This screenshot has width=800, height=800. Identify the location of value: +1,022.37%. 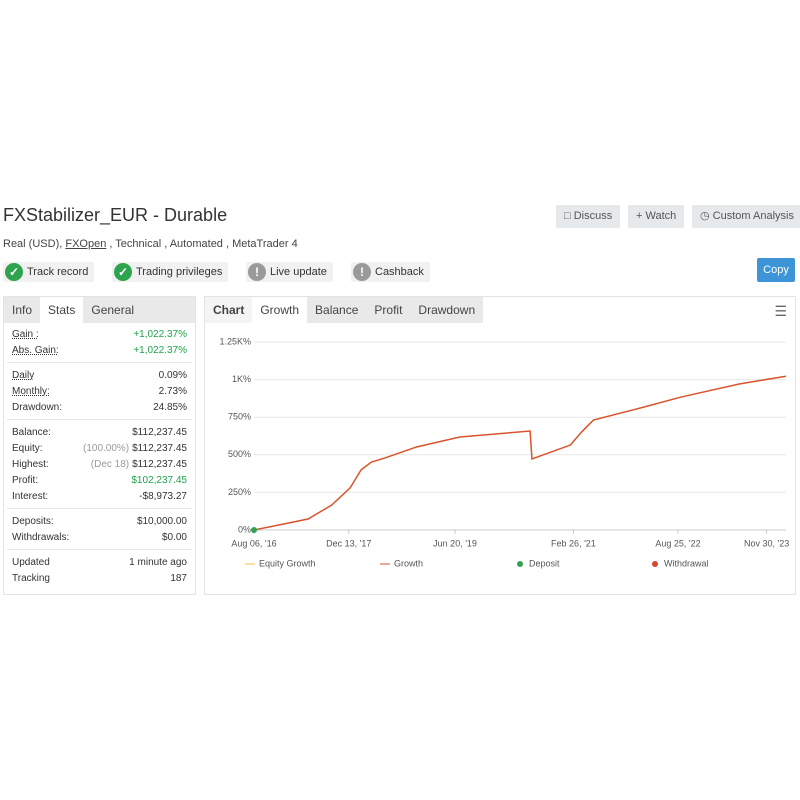
(160, 334).